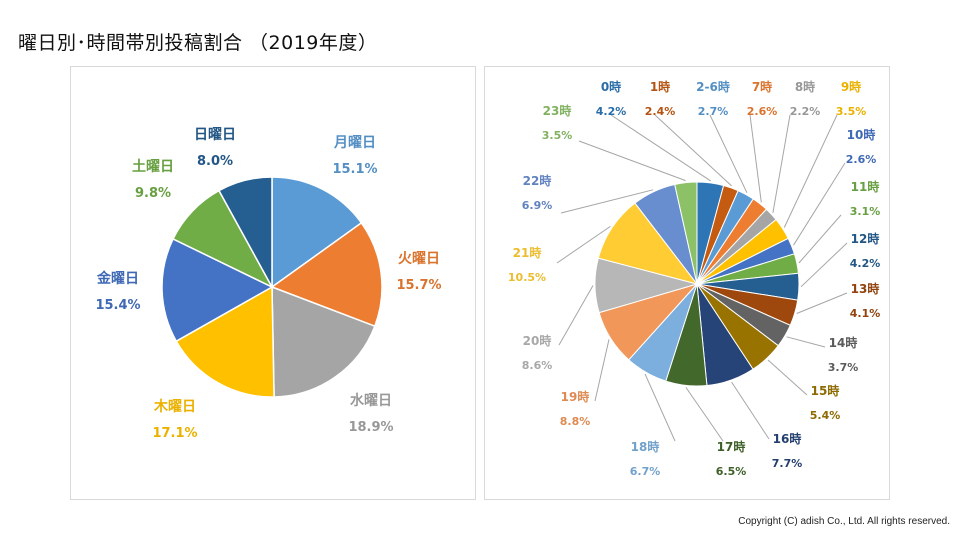 This screenshot has height=540, width=960. What do you see at coordinates (354, 143) in the screenshot?
I see `weekday-category-label-0: 月曜日` at bounding box center [354, 143].